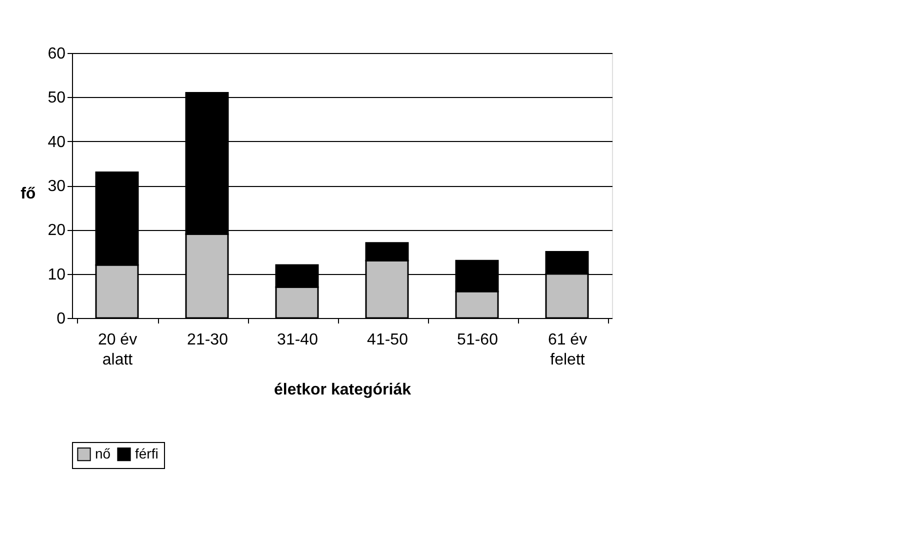 This screenshot has height=535, width=905. I want to click on y-tick-label: 40, so click(57, 142).